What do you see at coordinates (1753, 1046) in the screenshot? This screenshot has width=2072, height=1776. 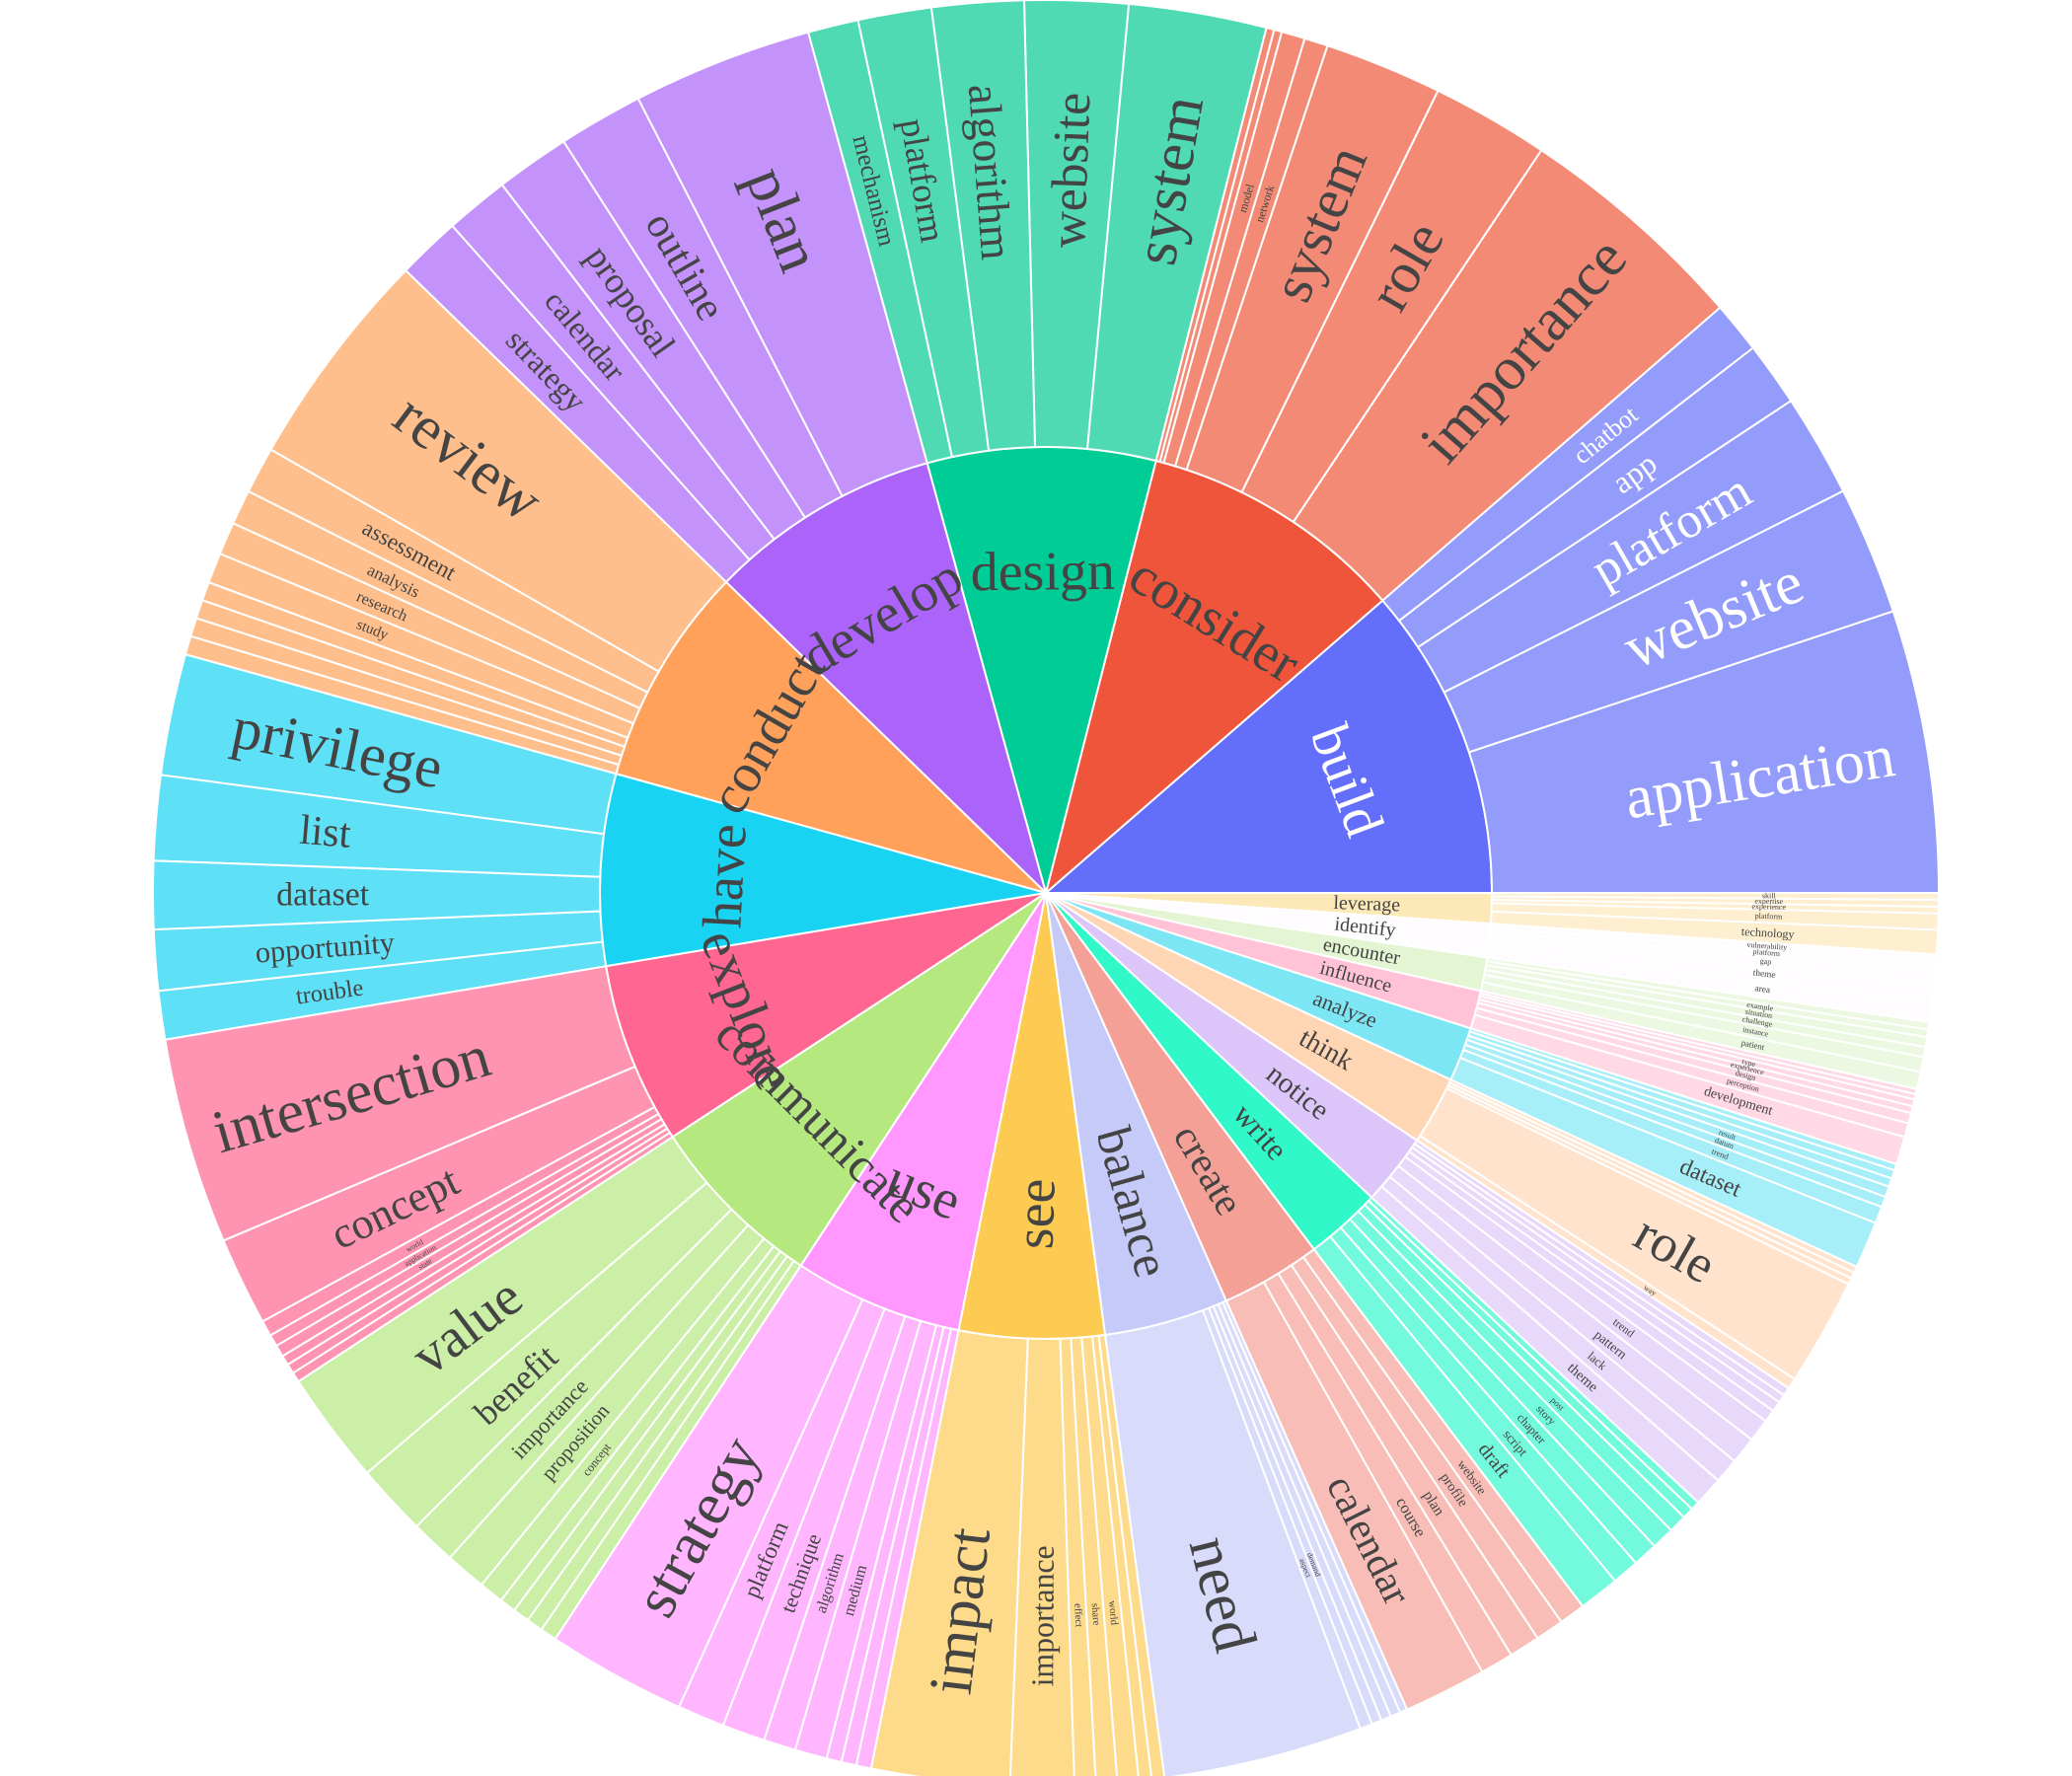 I see `noun-label-encounter-patient: patient` at bounding box center [1753, 1046].